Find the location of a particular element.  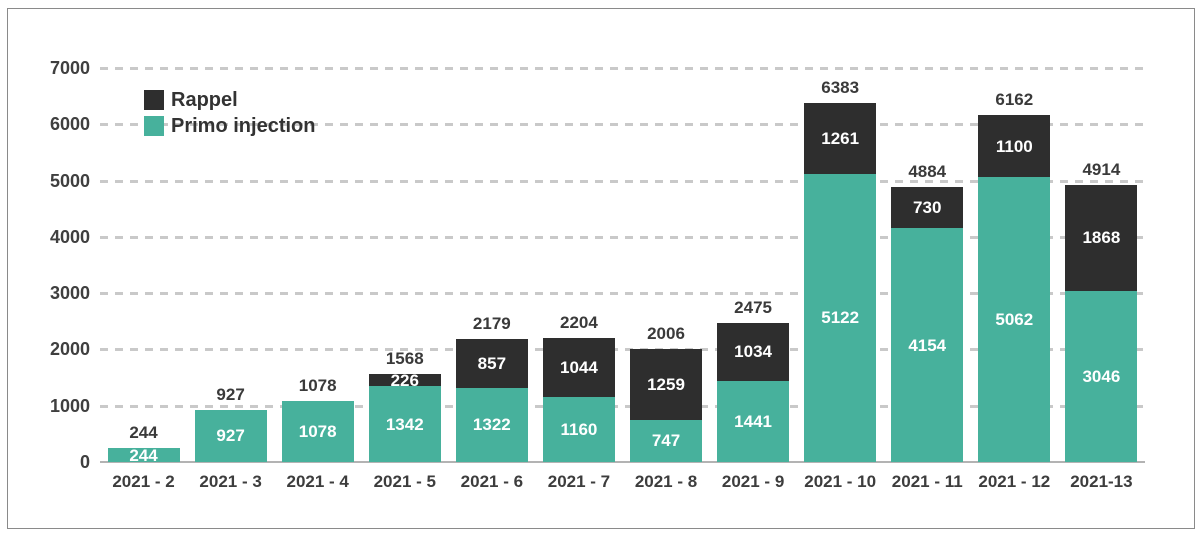

rappel-segment: 857 is located at coordinates (491, 363).